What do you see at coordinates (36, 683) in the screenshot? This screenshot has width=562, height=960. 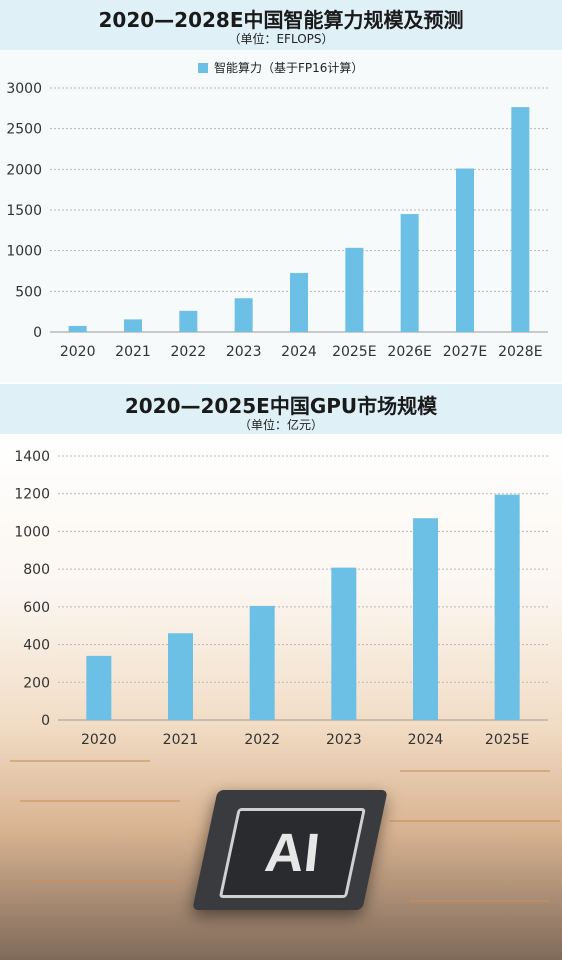 I see `y-tick-label: 200` at bounding box center [36, 683].